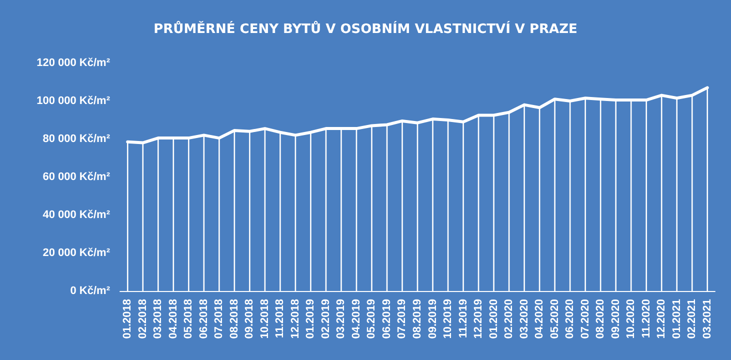  What do you see at coordinates (631, 319) in the screenshot?
I see `x-tick-label: 10.2020` at bounding box center [631, 319].